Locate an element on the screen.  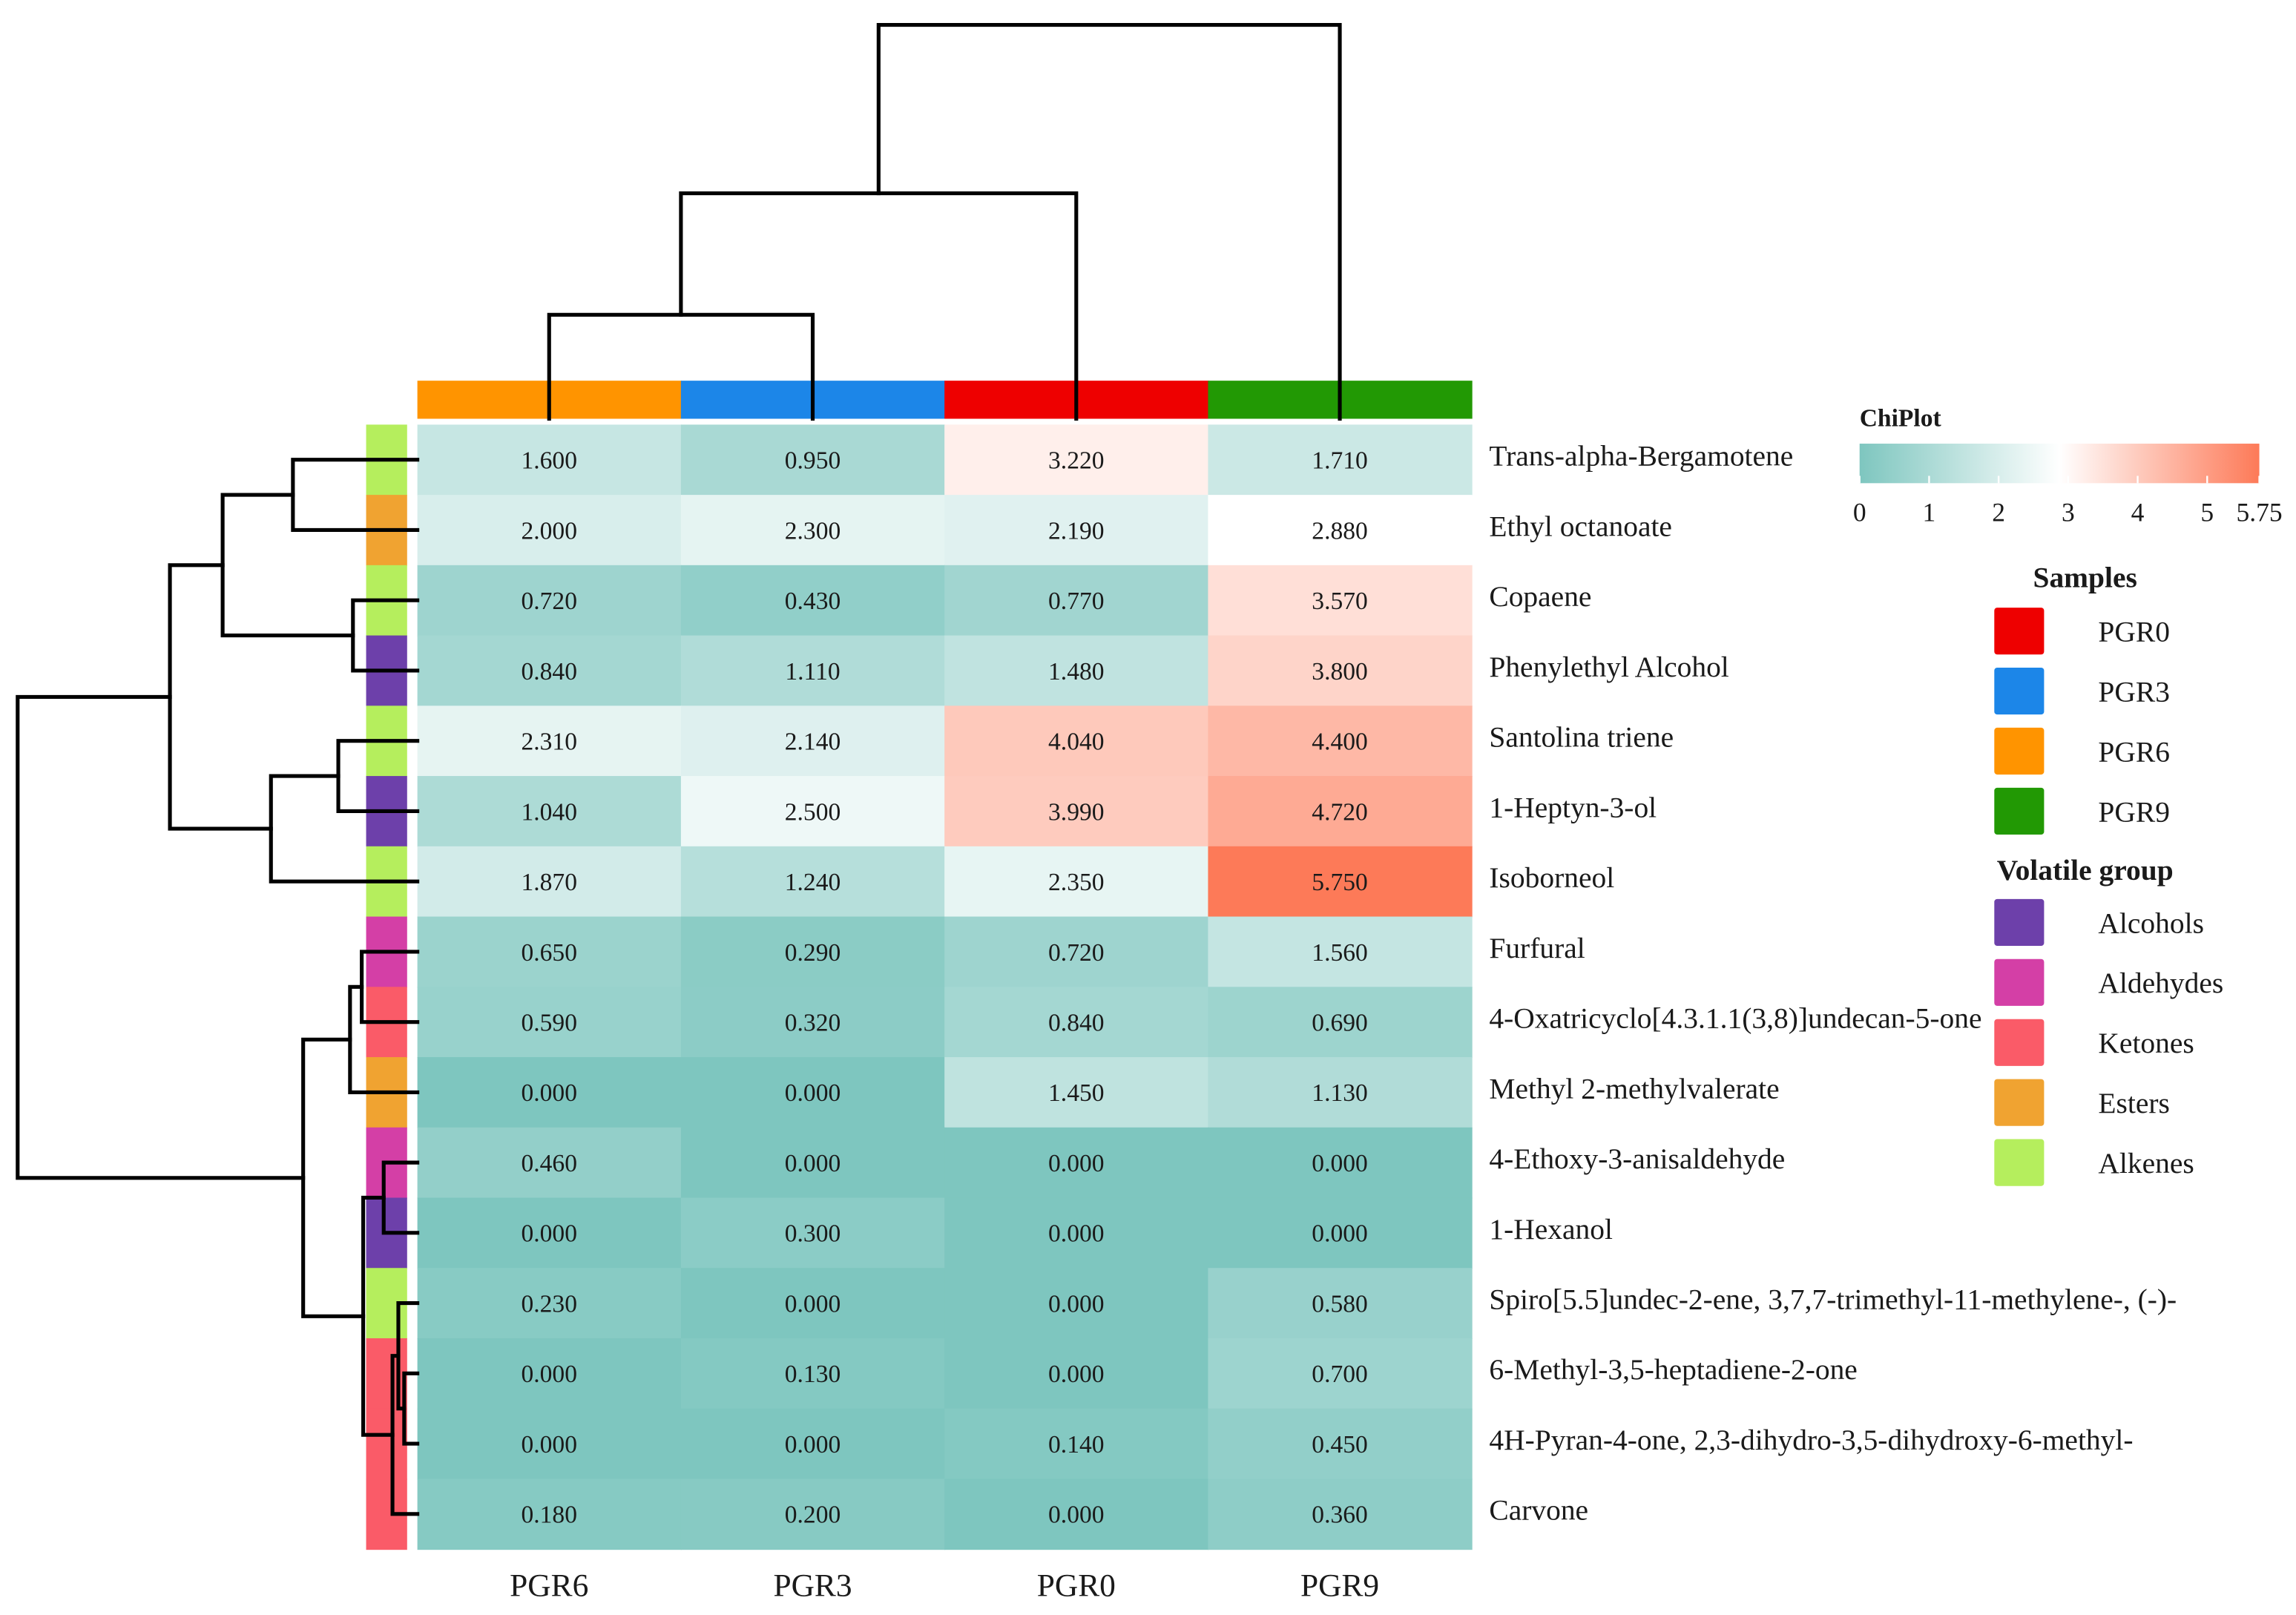
volatile-group-legend-item: Esters is located at coordinates (2082, 1102).